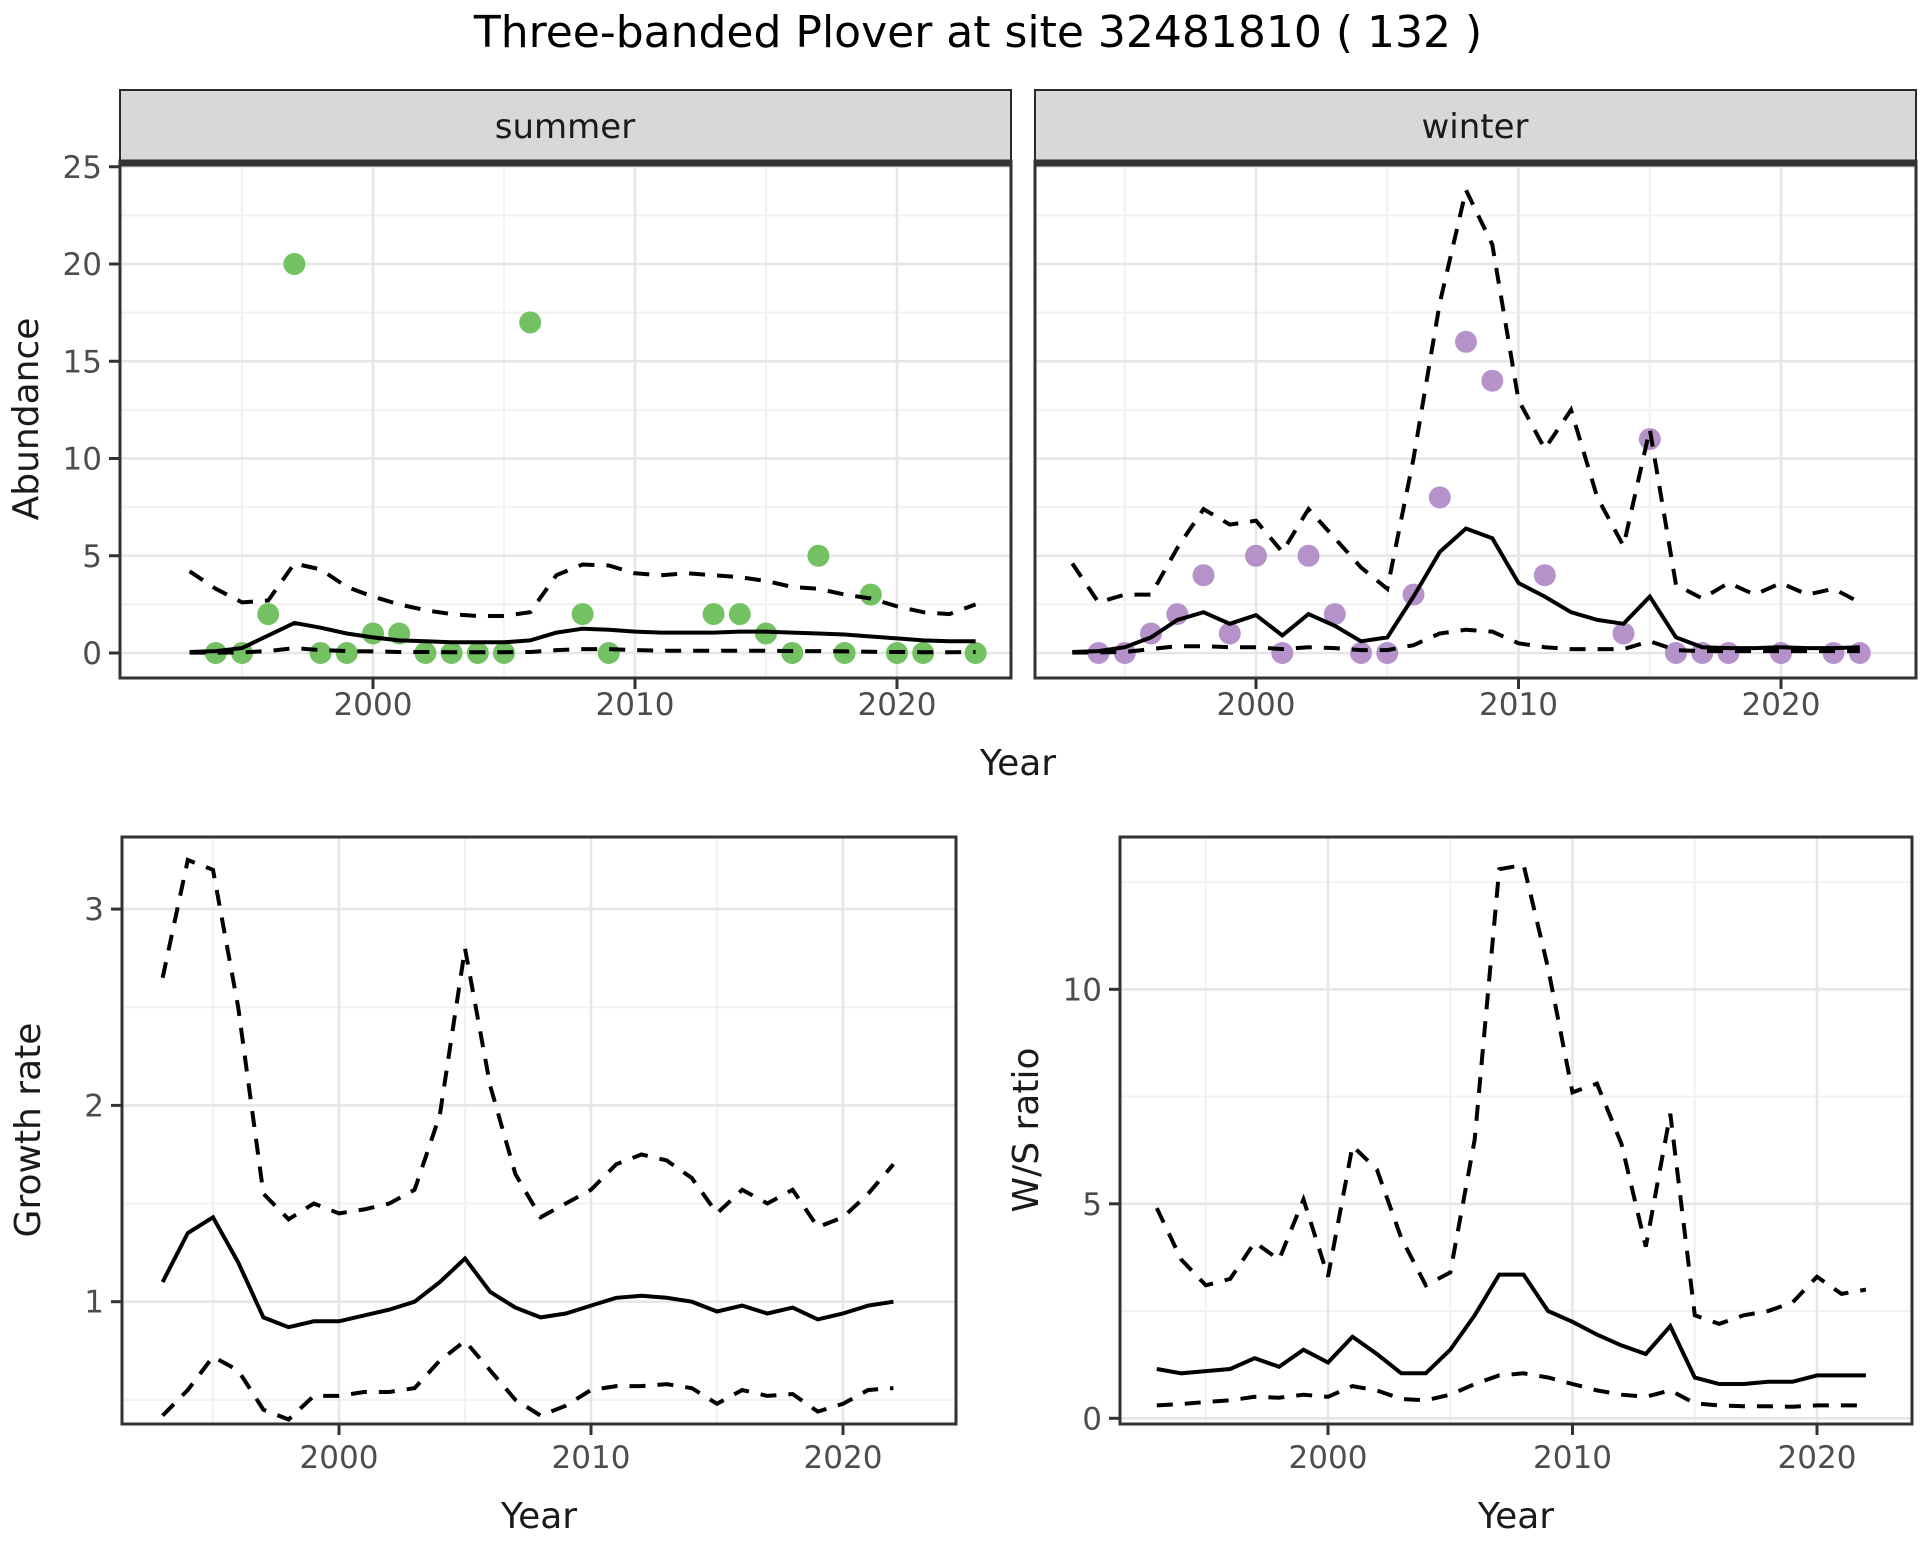 This screenshot has width=1920, height=1564. What do you see at coordinates (565, 164) in the screenshot?
I see `strip-underline-summer` at bounding box center [565, 164].